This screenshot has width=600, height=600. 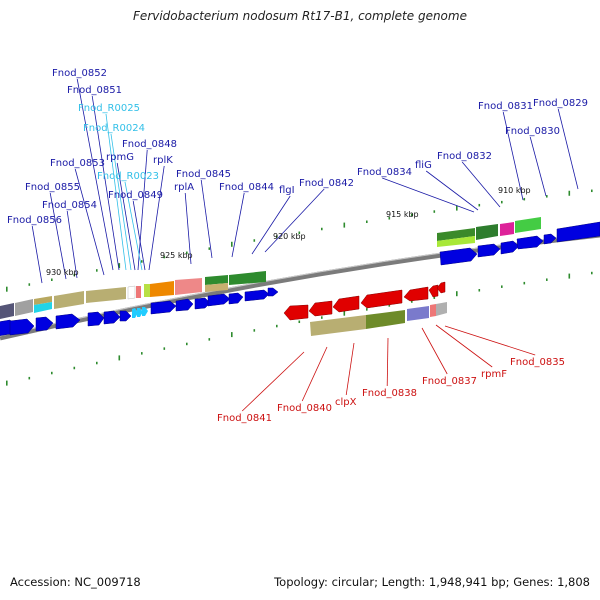 What do you see at coordinates (176, 255) in the screenshot?
I see `scale-label-925: 925 kbp` at bounding box center [176, 255].